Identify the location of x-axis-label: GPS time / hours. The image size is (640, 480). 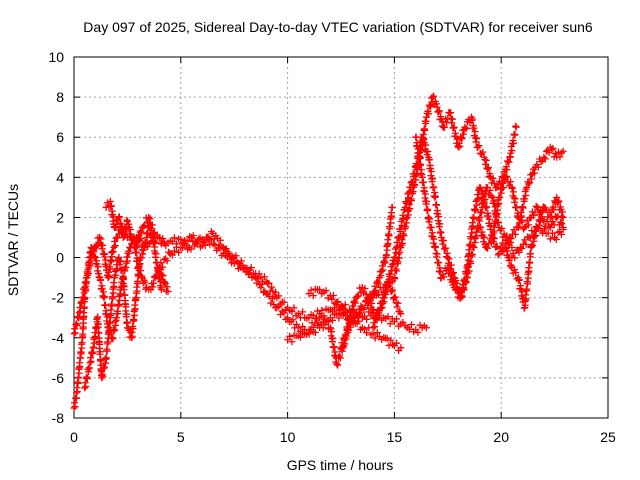
(340, 465).